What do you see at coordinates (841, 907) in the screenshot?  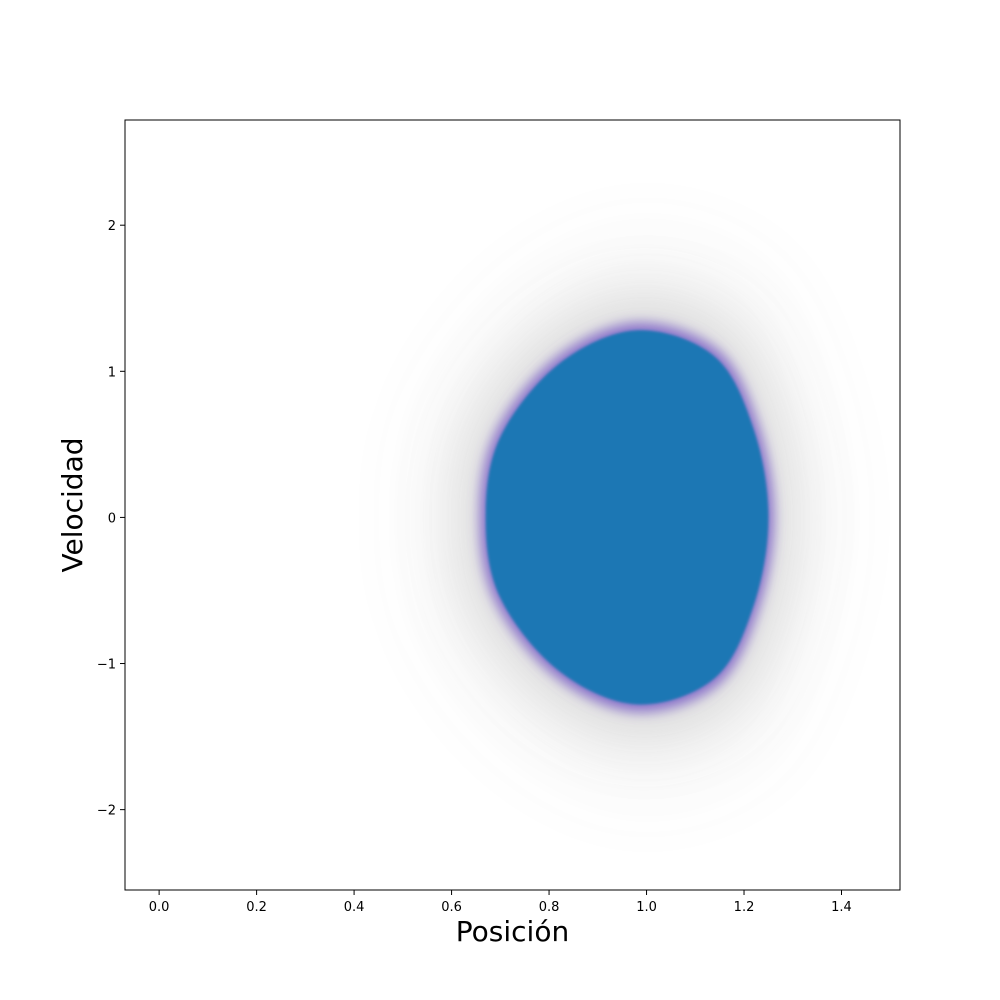 I see `x-tick-label: 1.4` at bounding box center [841, 907].